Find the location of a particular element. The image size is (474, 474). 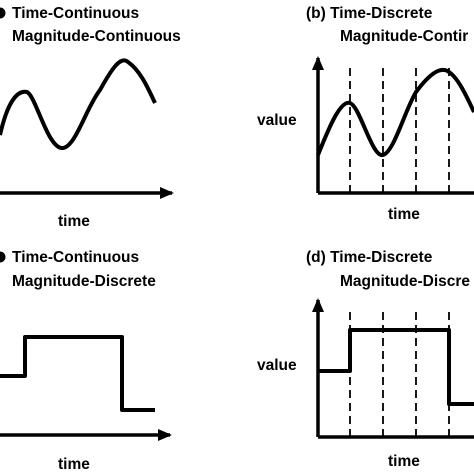

panel-b-xlabel: time is located at coordinates (404, 214).